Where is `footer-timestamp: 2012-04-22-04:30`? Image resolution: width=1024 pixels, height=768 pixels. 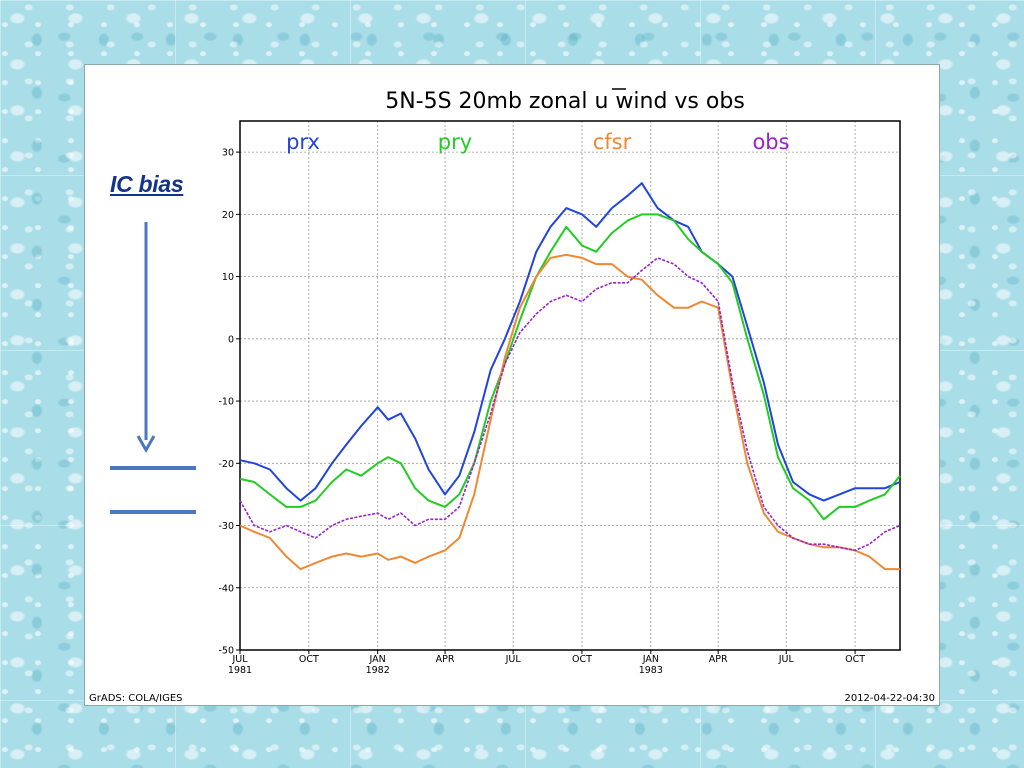 footer-timestamp: 2012-04-22-04:30 is located at coordinates (889, 698).